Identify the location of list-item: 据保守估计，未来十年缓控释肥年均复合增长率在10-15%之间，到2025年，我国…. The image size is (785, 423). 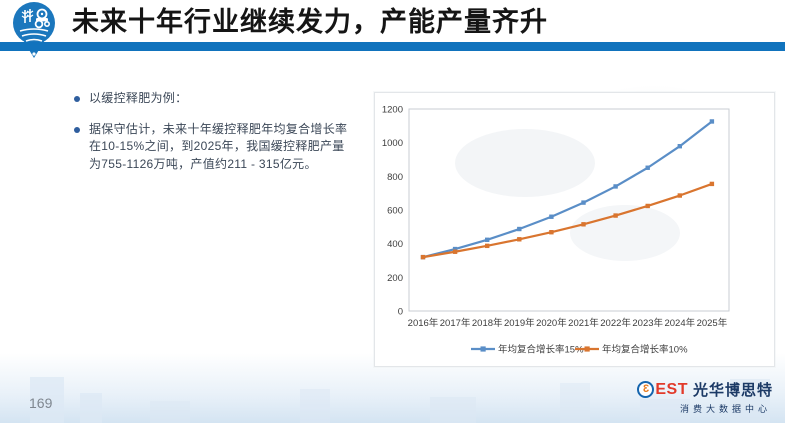
(212, 147).